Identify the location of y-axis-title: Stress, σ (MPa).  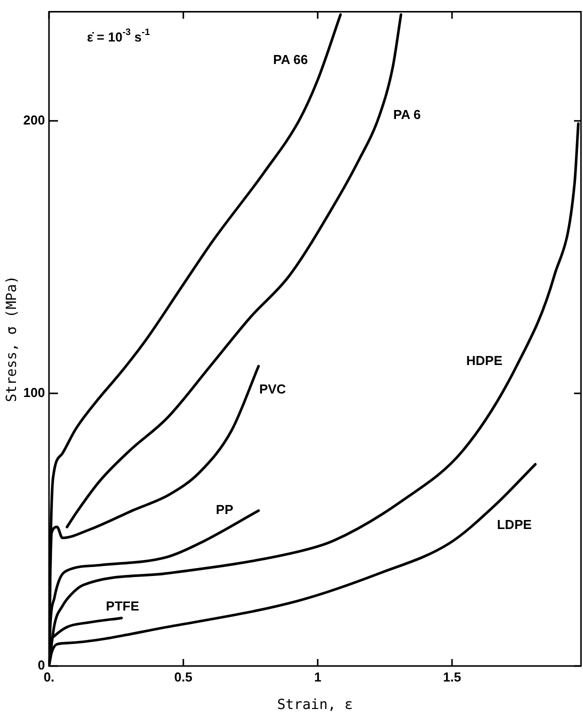
(12, 339).